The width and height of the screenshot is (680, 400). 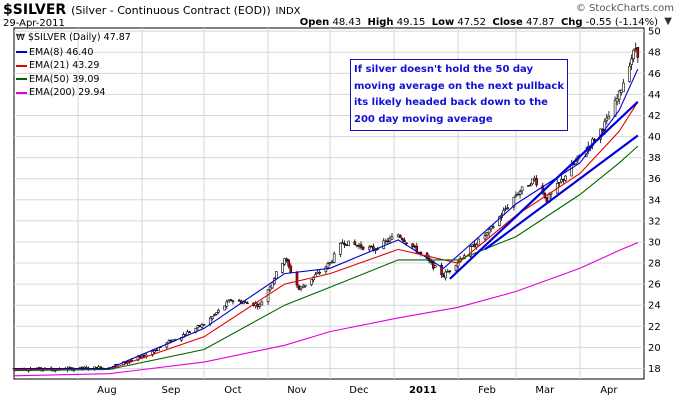 What do you see at coordinates (654, 137) in the screenshot?
I see `y-tick-label: 40` at bounding box center [654, 137].